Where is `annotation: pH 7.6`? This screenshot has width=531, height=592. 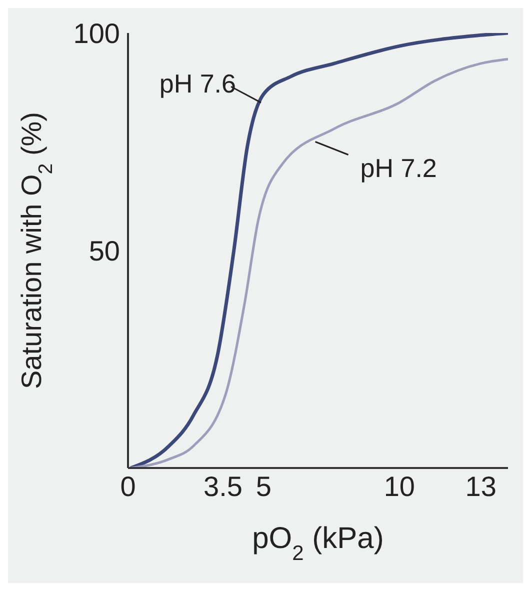 annotation: pH 7.6 is located at coordinates (197, 83).